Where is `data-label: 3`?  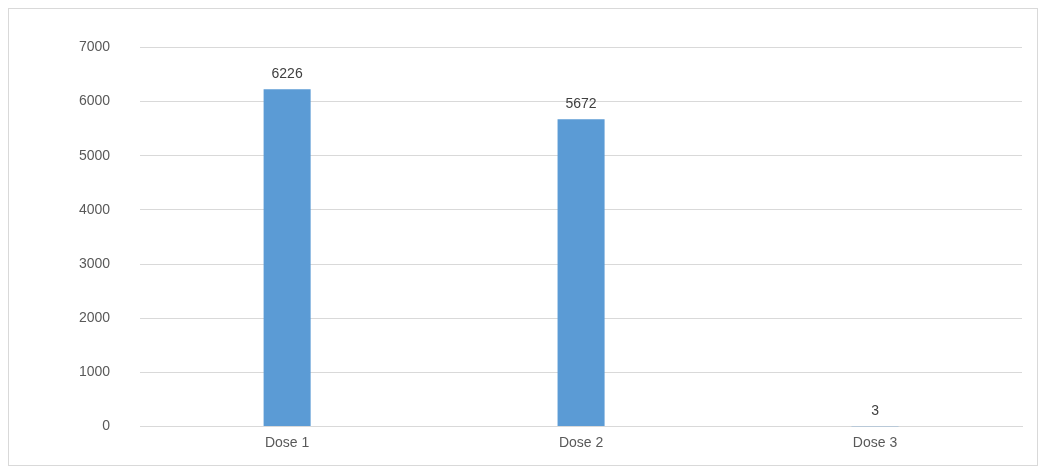 data-label: 3 is located at coordinates (875, 410).